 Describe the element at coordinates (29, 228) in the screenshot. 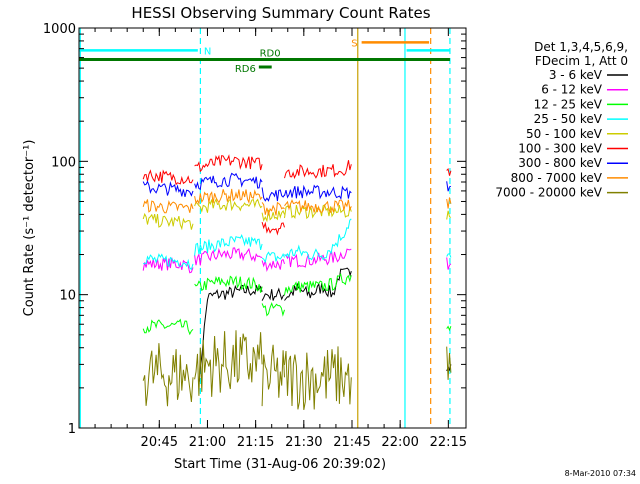

I see `y-axis-label: Count Rate (s⁻¹ detector⁻¹)` at that location.